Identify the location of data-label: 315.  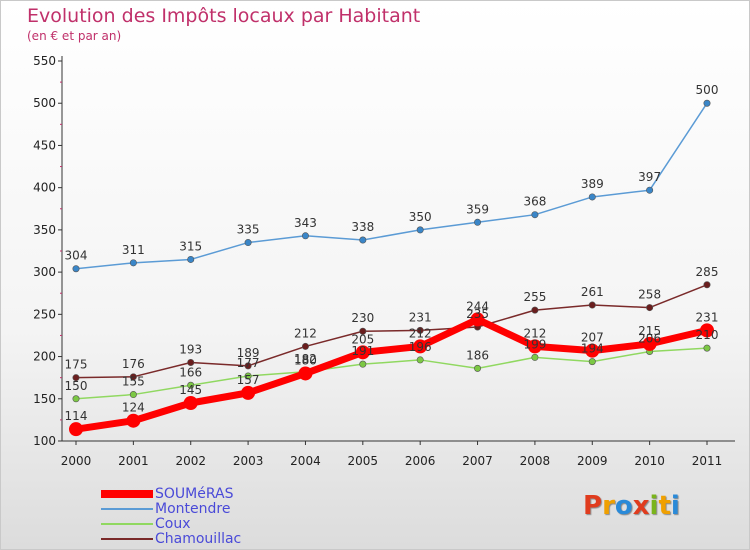
(190, 246).